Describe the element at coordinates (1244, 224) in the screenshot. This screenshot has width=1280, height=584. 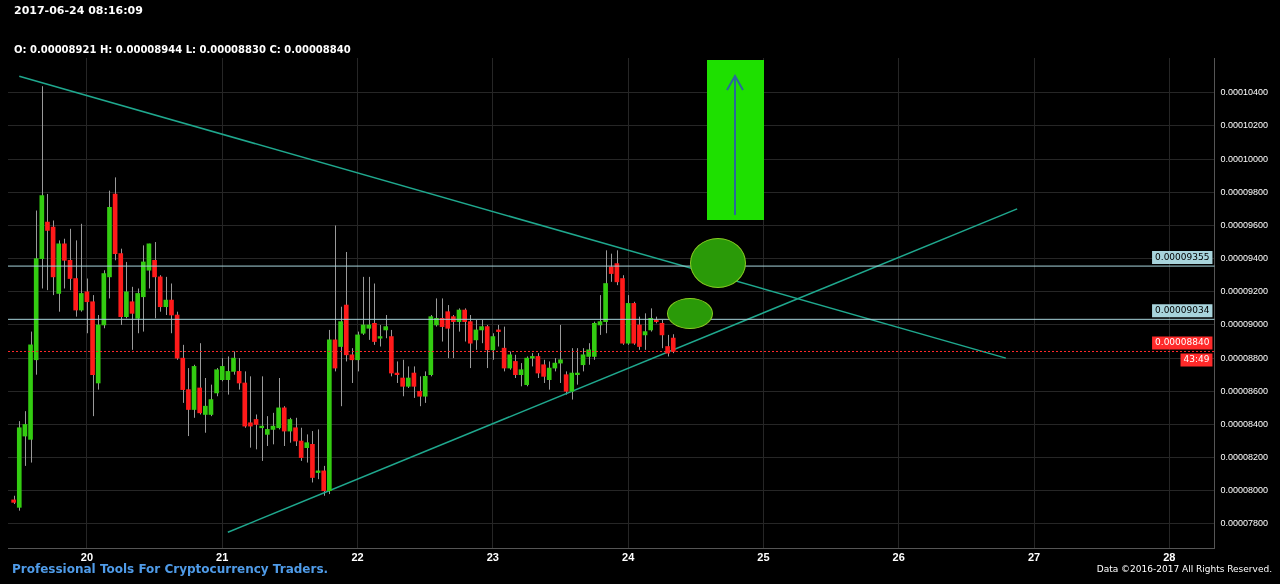
I see `y-tick-label: 0.00009600` at that location.